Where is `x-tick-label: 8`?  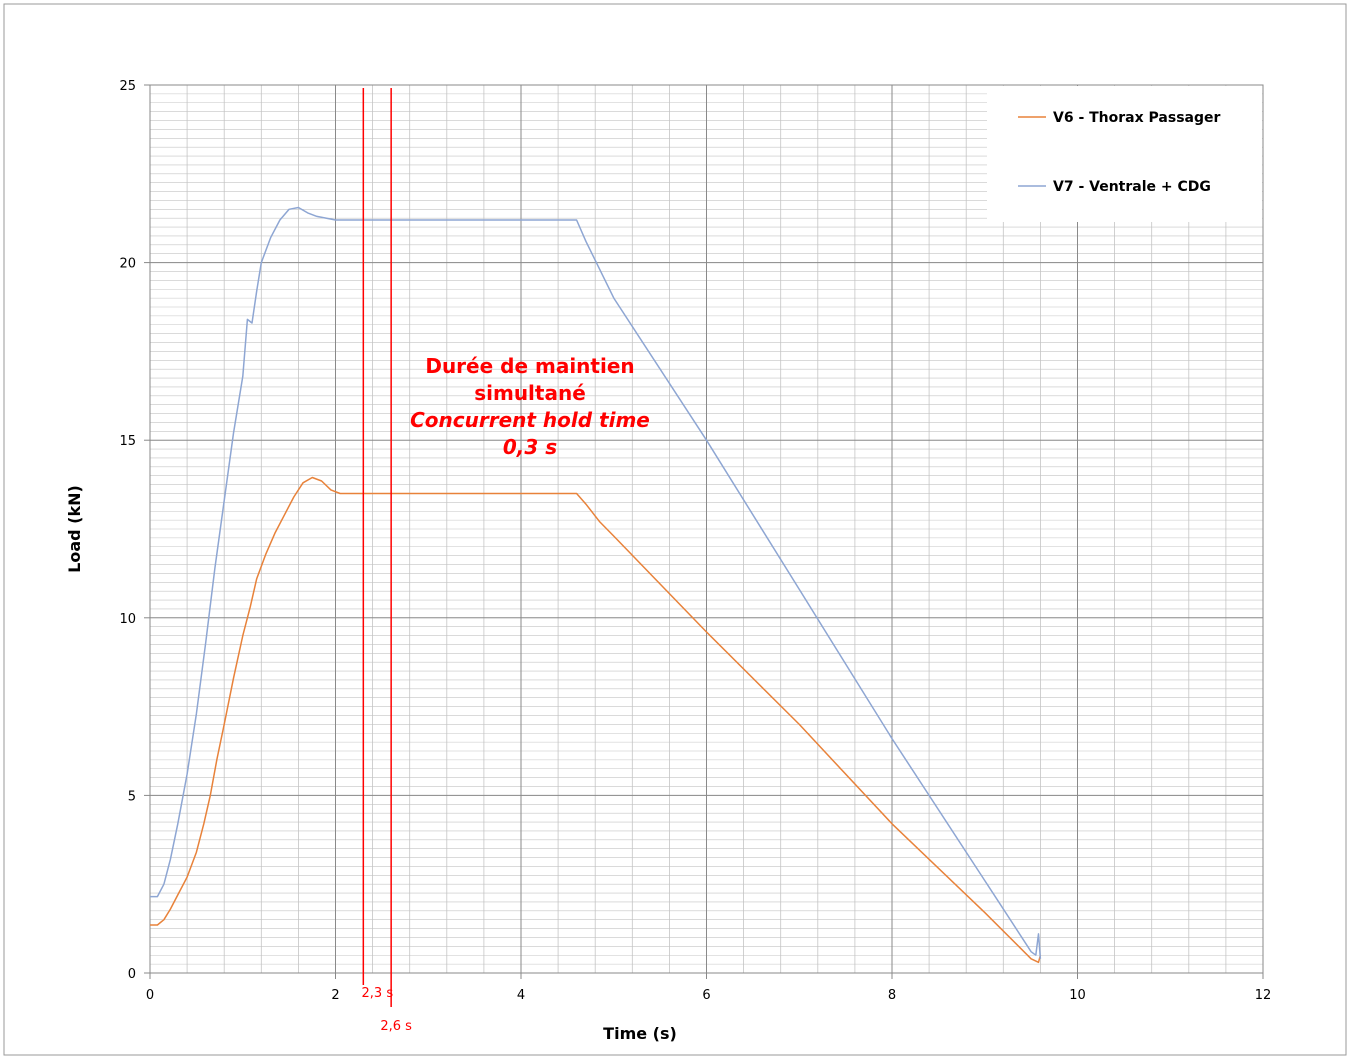 x-tick-label: 8 is located at coordinates (892, 995).